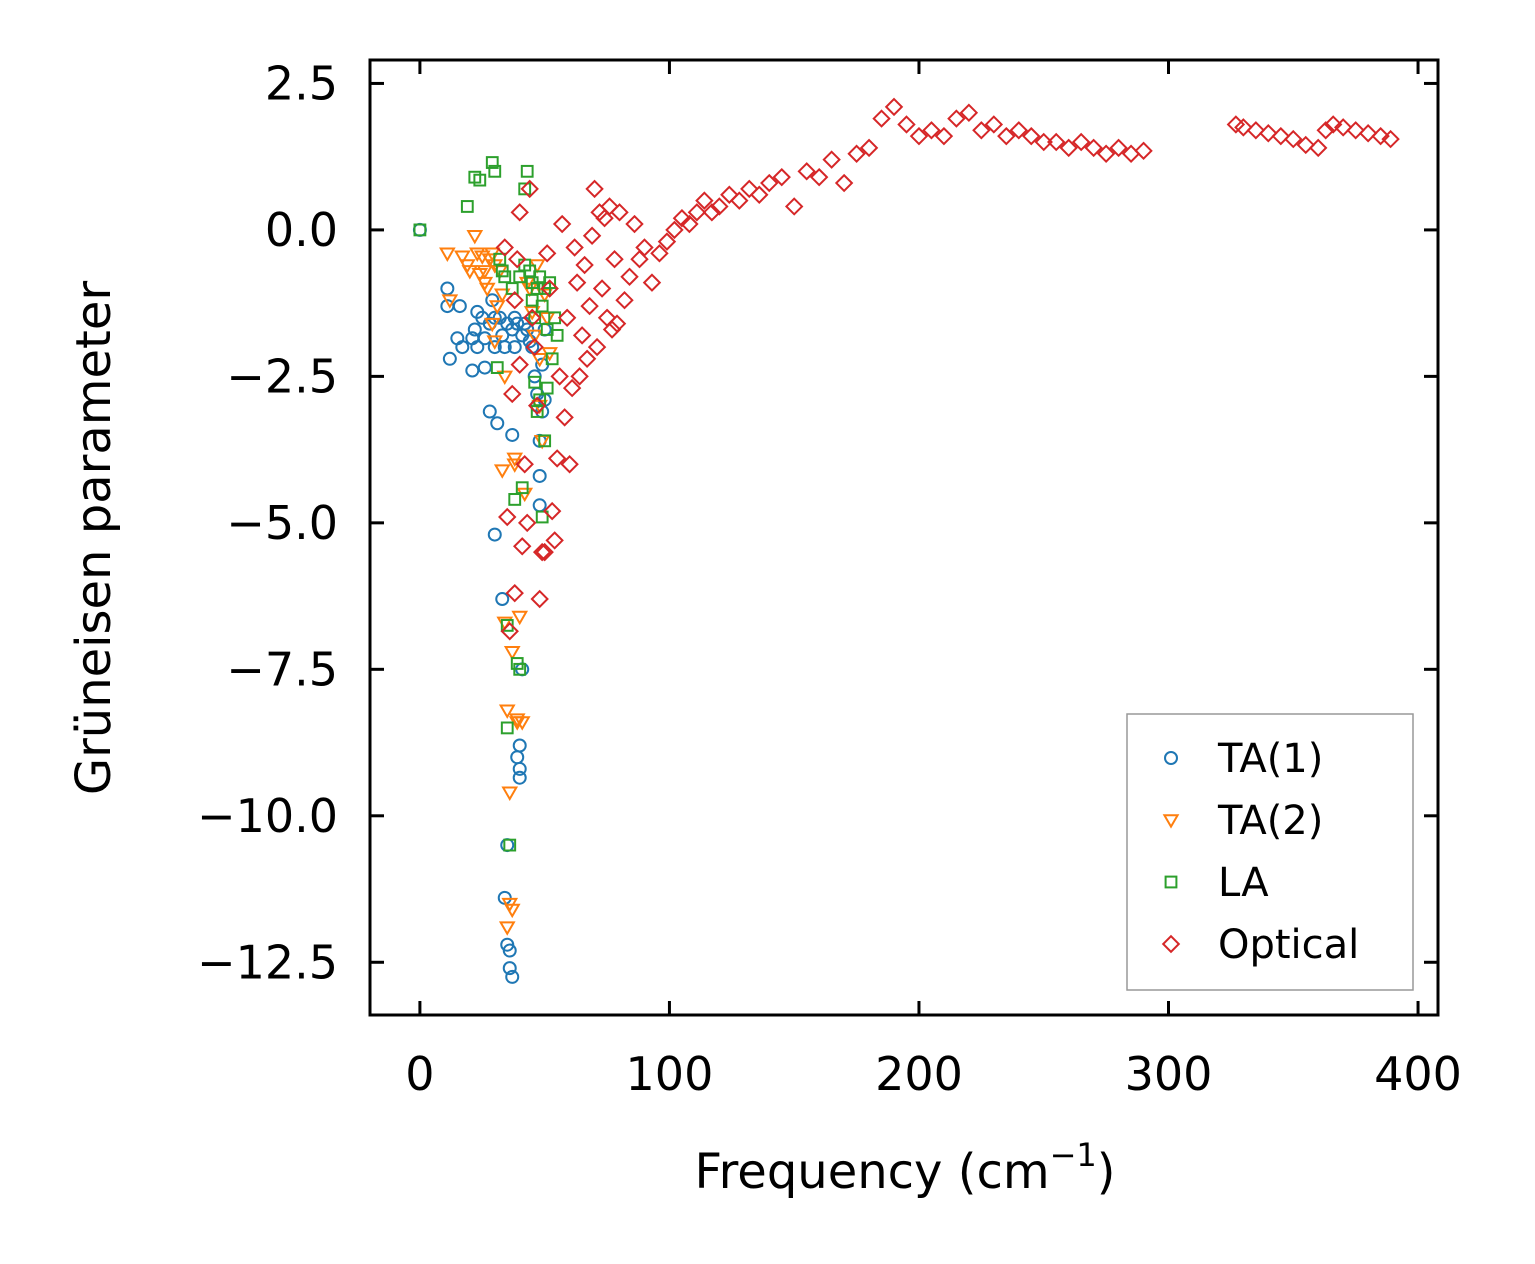 This screenshot has width=1535, height=1264. I want to click on y-tick-label: 0.0, so click(301, 230).